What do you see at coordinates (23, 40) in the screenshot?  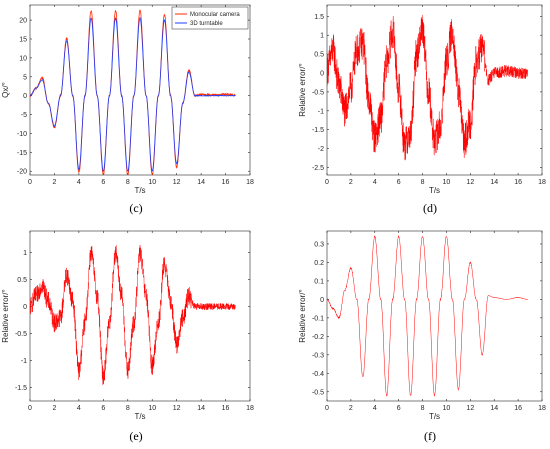 I see `y-tick-label: 15` at bounding box center [23, 40].